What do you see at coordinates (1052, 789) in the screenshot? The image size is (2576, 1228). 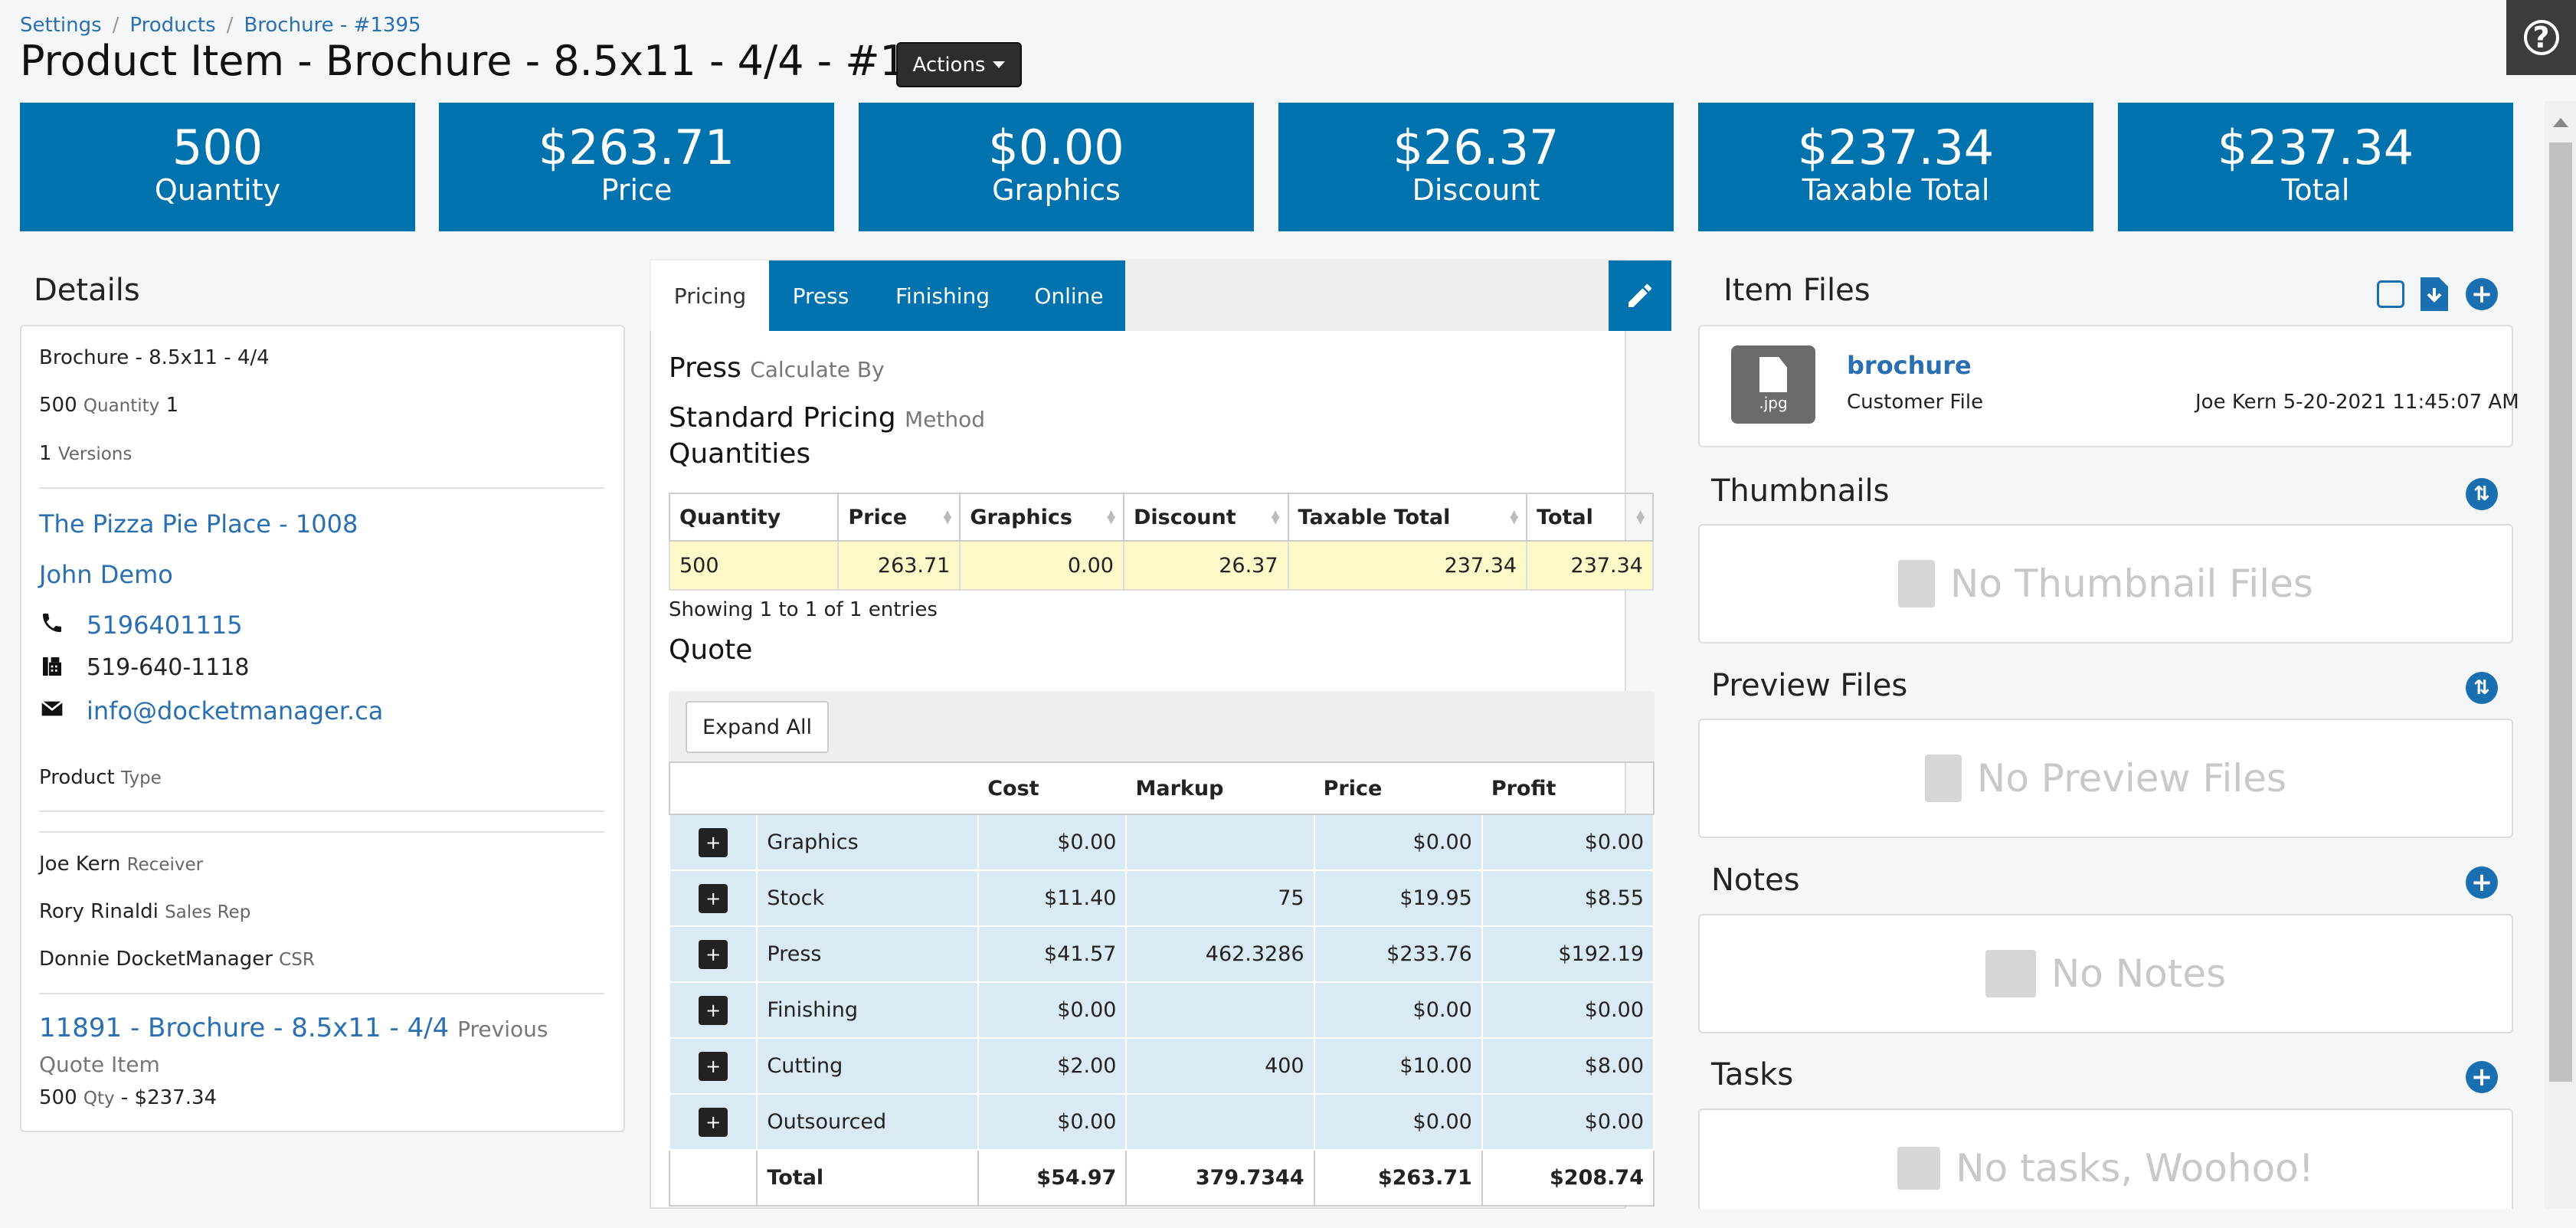 I see `col-cost: Cost` at bounding box center [1052, 789].